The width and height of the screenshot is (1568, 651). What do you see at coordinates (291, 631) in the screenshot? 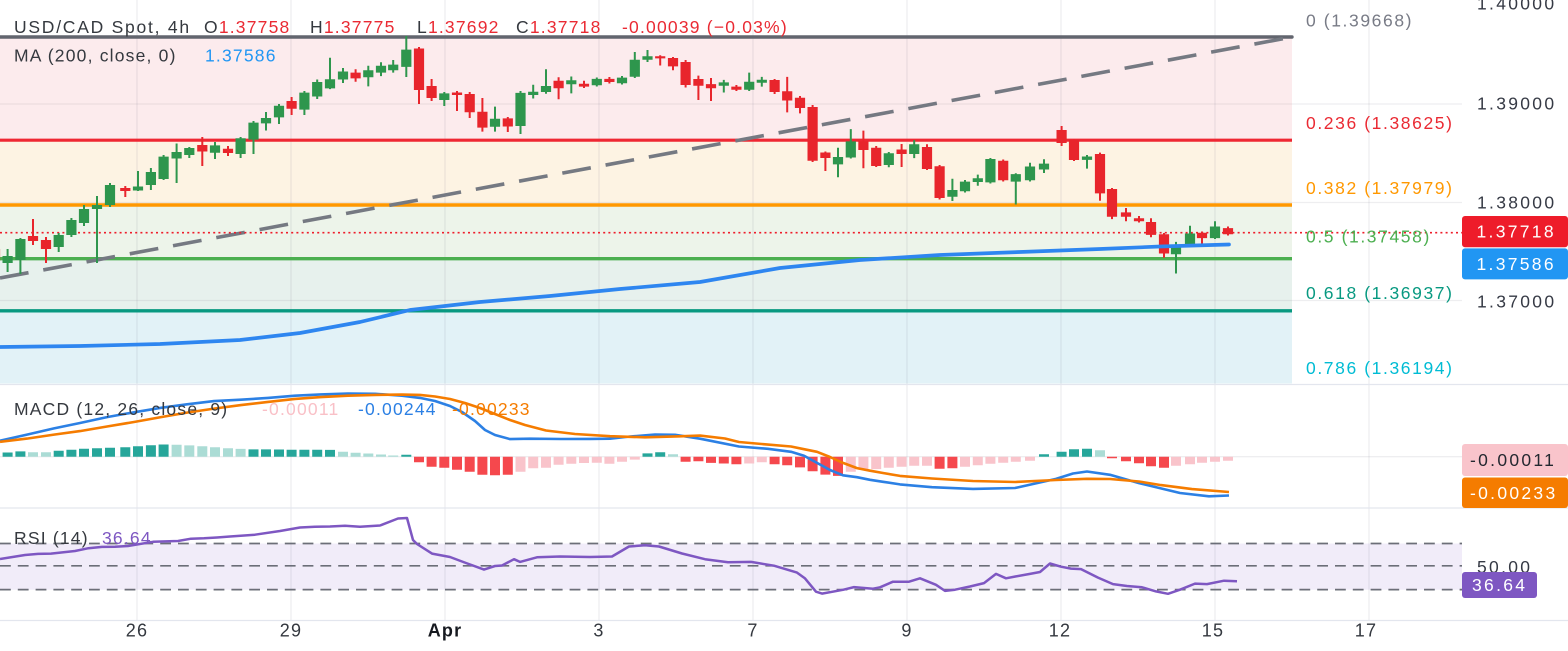
I see `svg-text: 29` at bounding box center [291, 631].